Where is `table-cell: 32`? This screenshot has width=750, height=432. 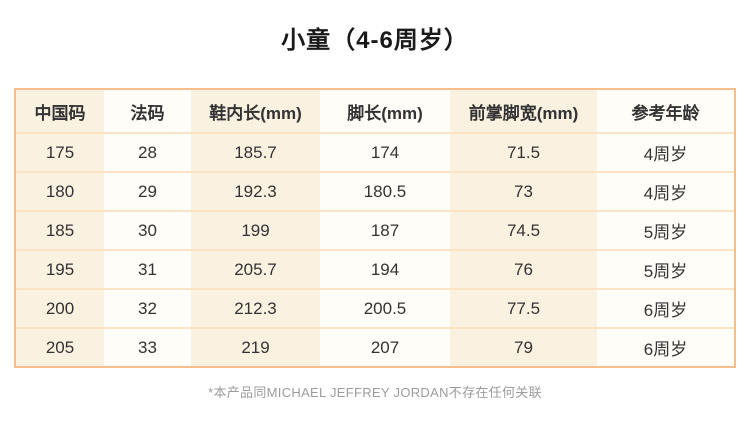 table-cell: 32 is located at coordinates (147, 309).